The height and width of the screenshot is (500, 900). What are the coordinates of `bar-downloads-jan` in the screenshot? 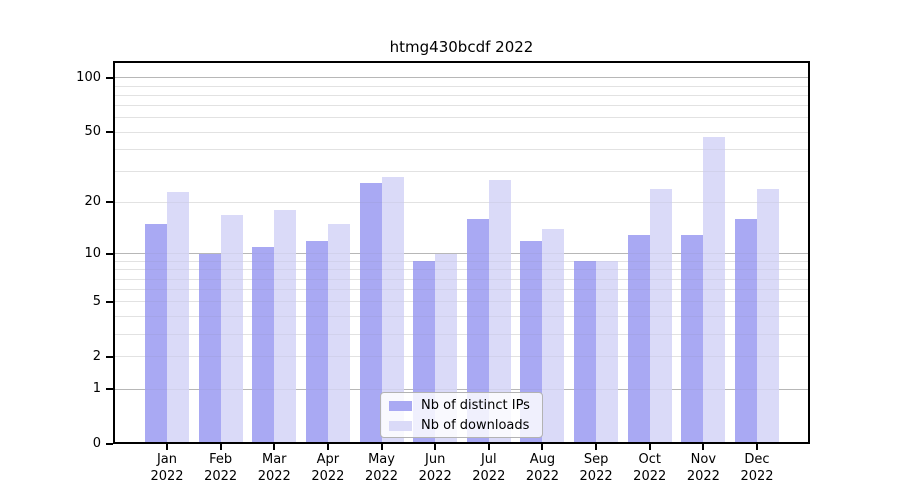 It's located at (178, 317).